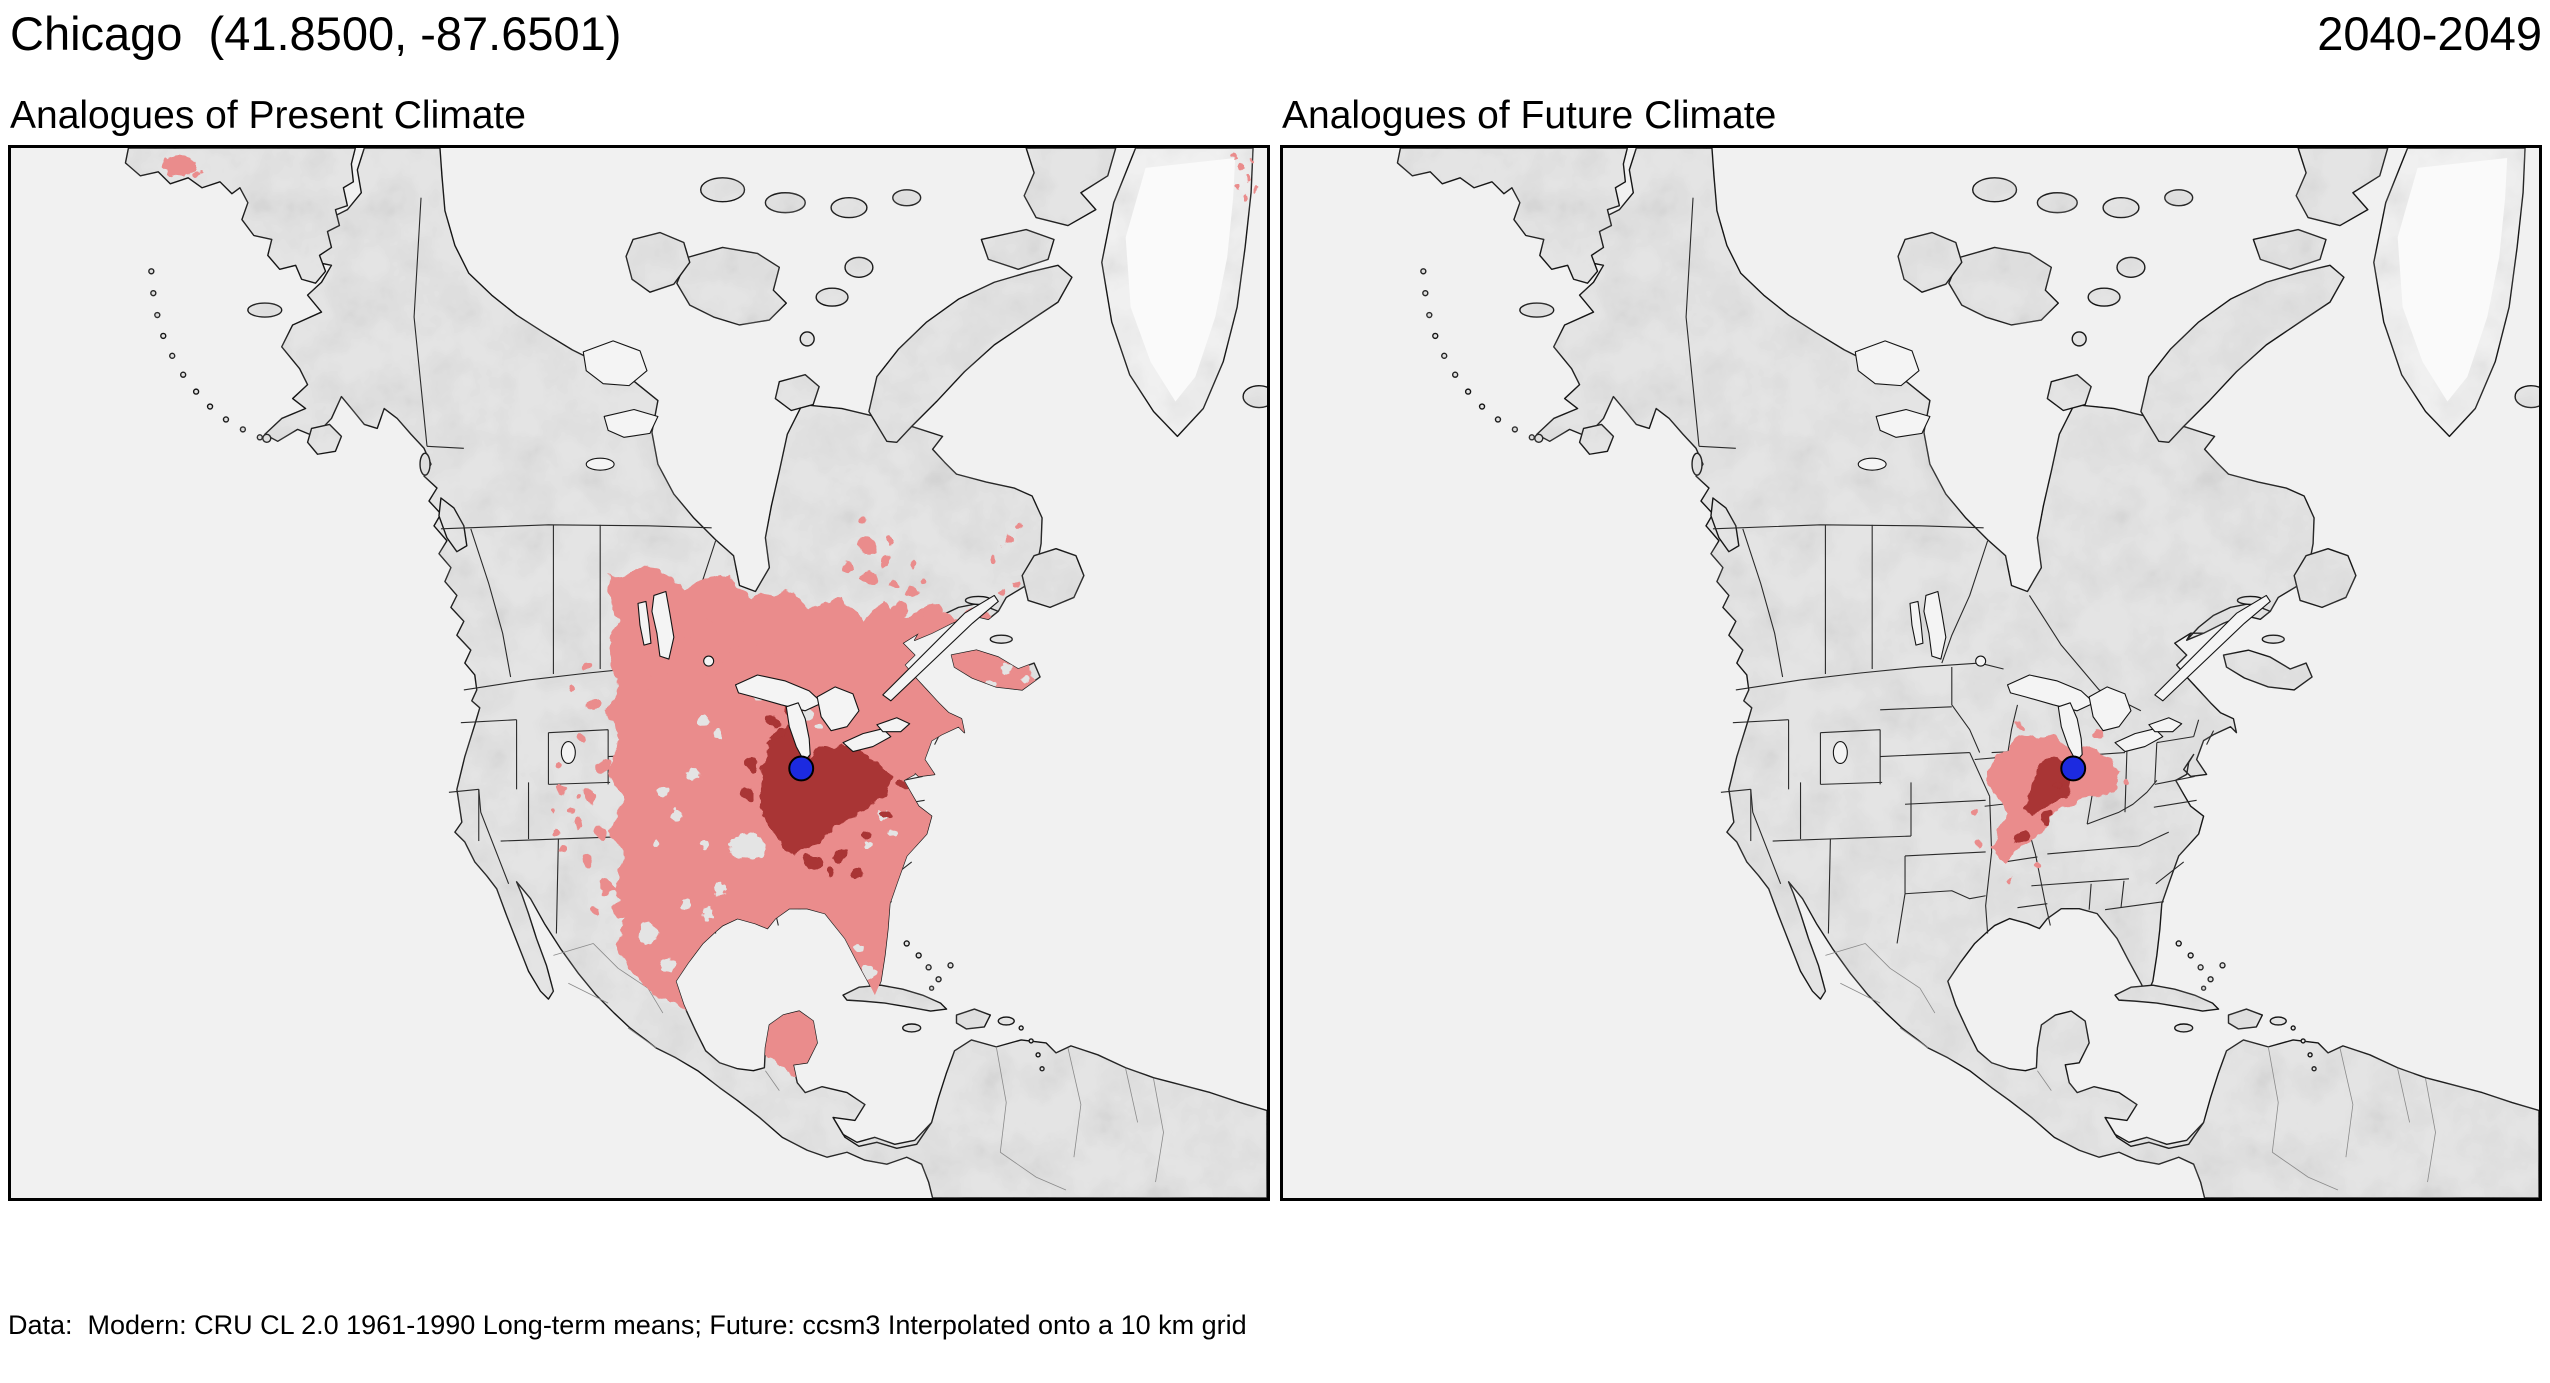 Image resolution: width=2550 pixels, height=1383 pixels. Describe the element at coordinates (316, 33) in the screenshot. I see `page-title: Chicago (41.8500, -87.6501)` at that location.